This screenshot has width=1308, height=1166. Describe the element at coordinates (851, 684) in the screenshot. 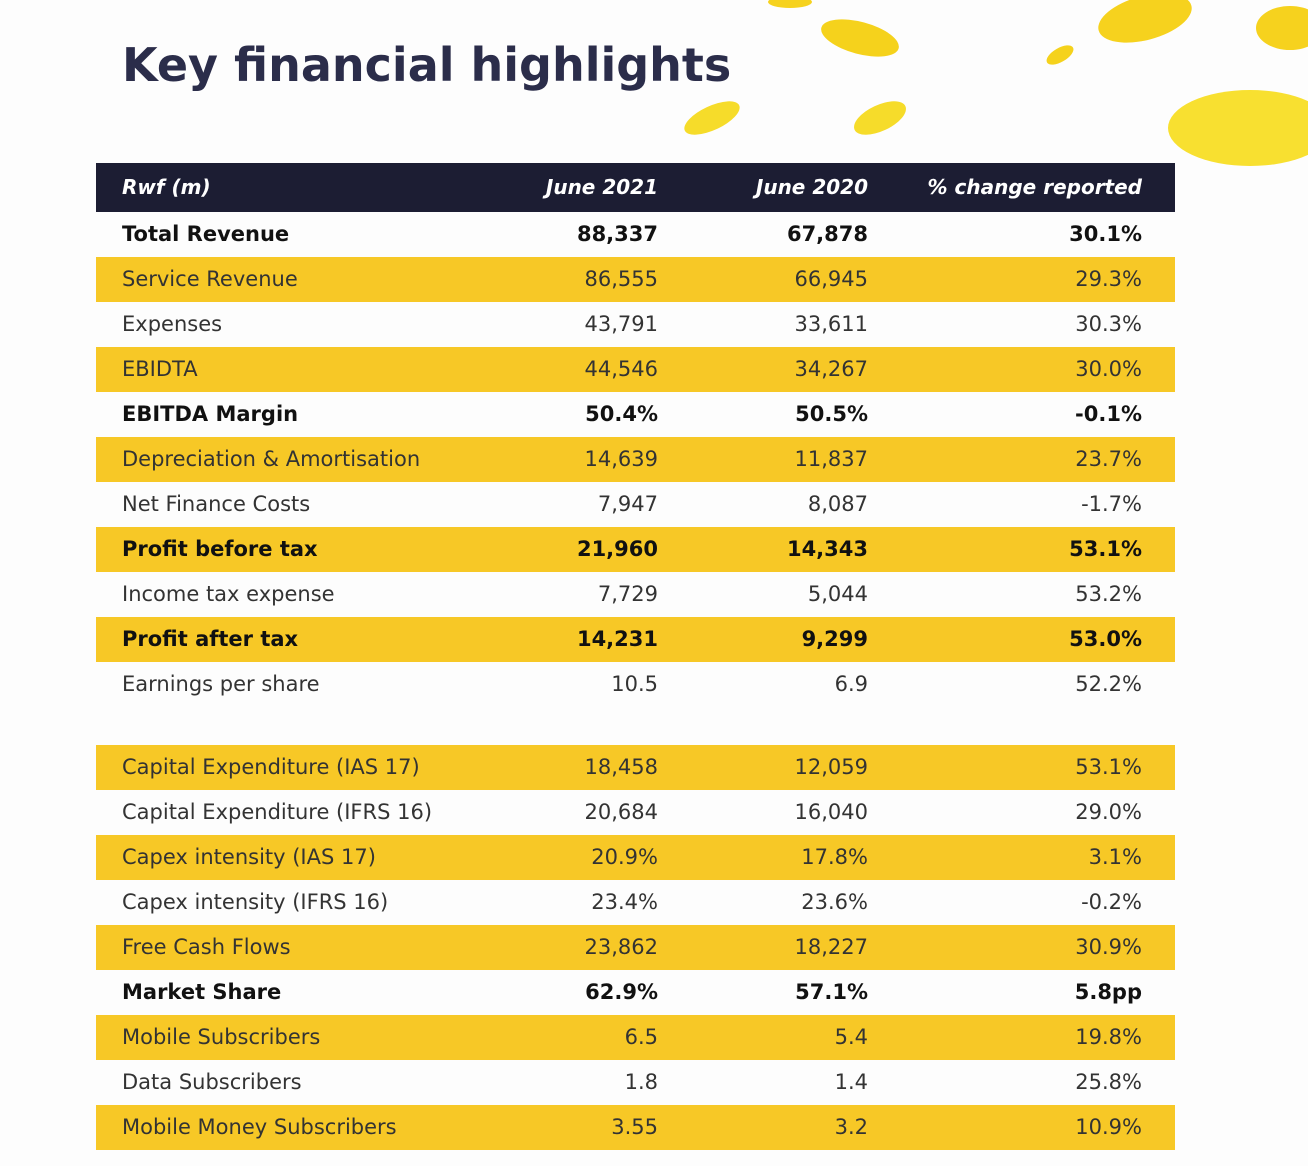

I see `value-cell: 6.9` at that location.